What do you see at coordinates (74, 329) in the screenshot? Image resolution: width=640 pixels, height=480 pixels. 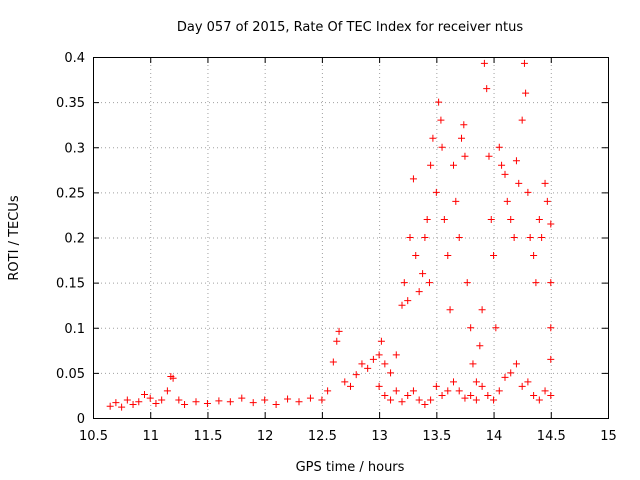 I see `y-tick-label: 0.1` at bounding box center [74, 329].